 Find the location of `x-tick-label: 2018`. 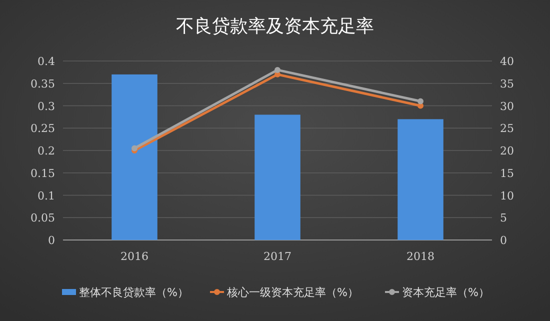

x-tick-label: 2018 is located at coordinates (420, 256).